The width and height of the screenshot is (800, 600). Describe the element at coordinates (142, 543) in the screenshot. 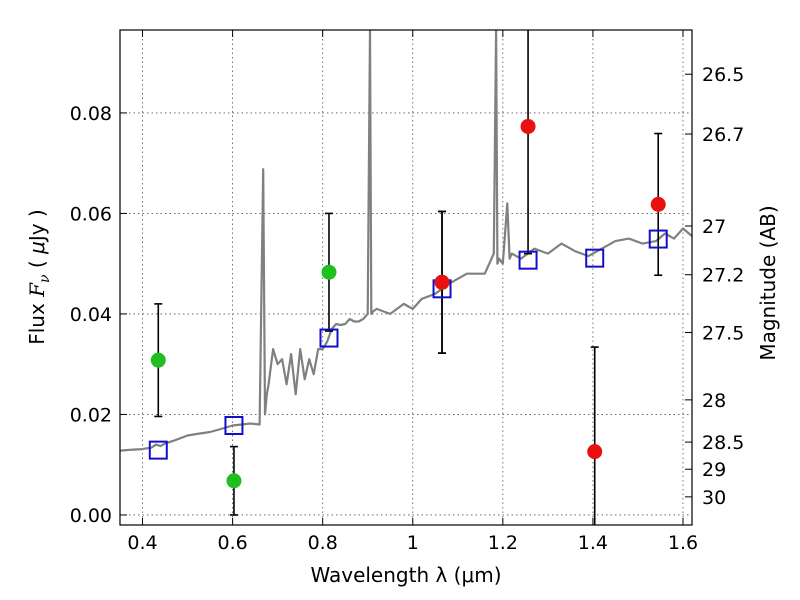

I see `x-tick-label: 0.4` at that location.